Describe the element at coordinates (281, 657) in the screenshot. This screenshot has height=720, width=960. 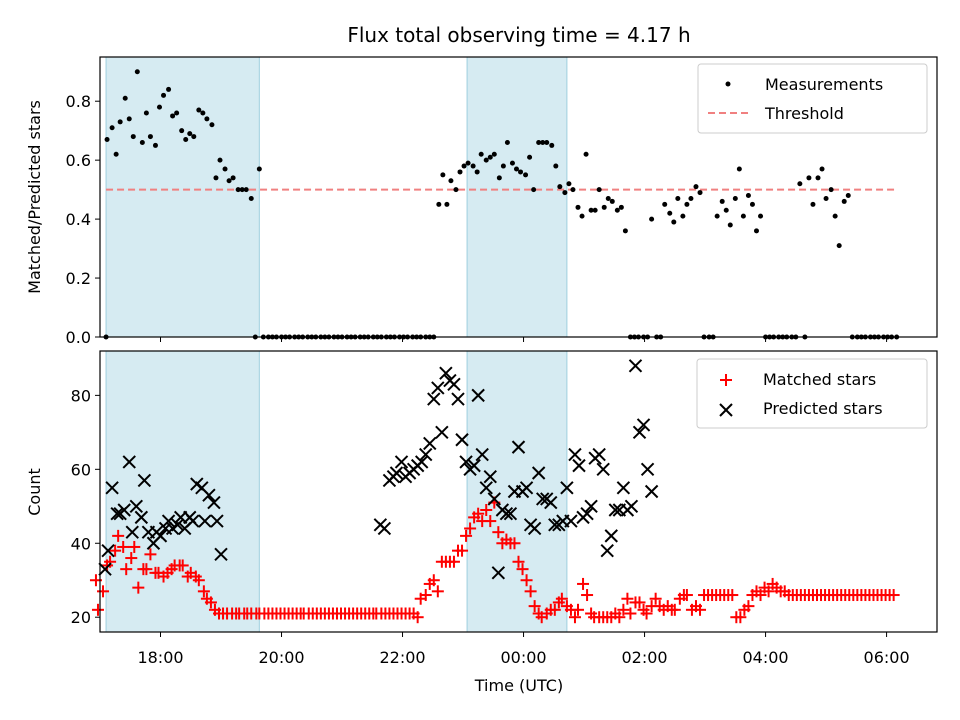
I see `x-tick-label: 20:00` at that location.